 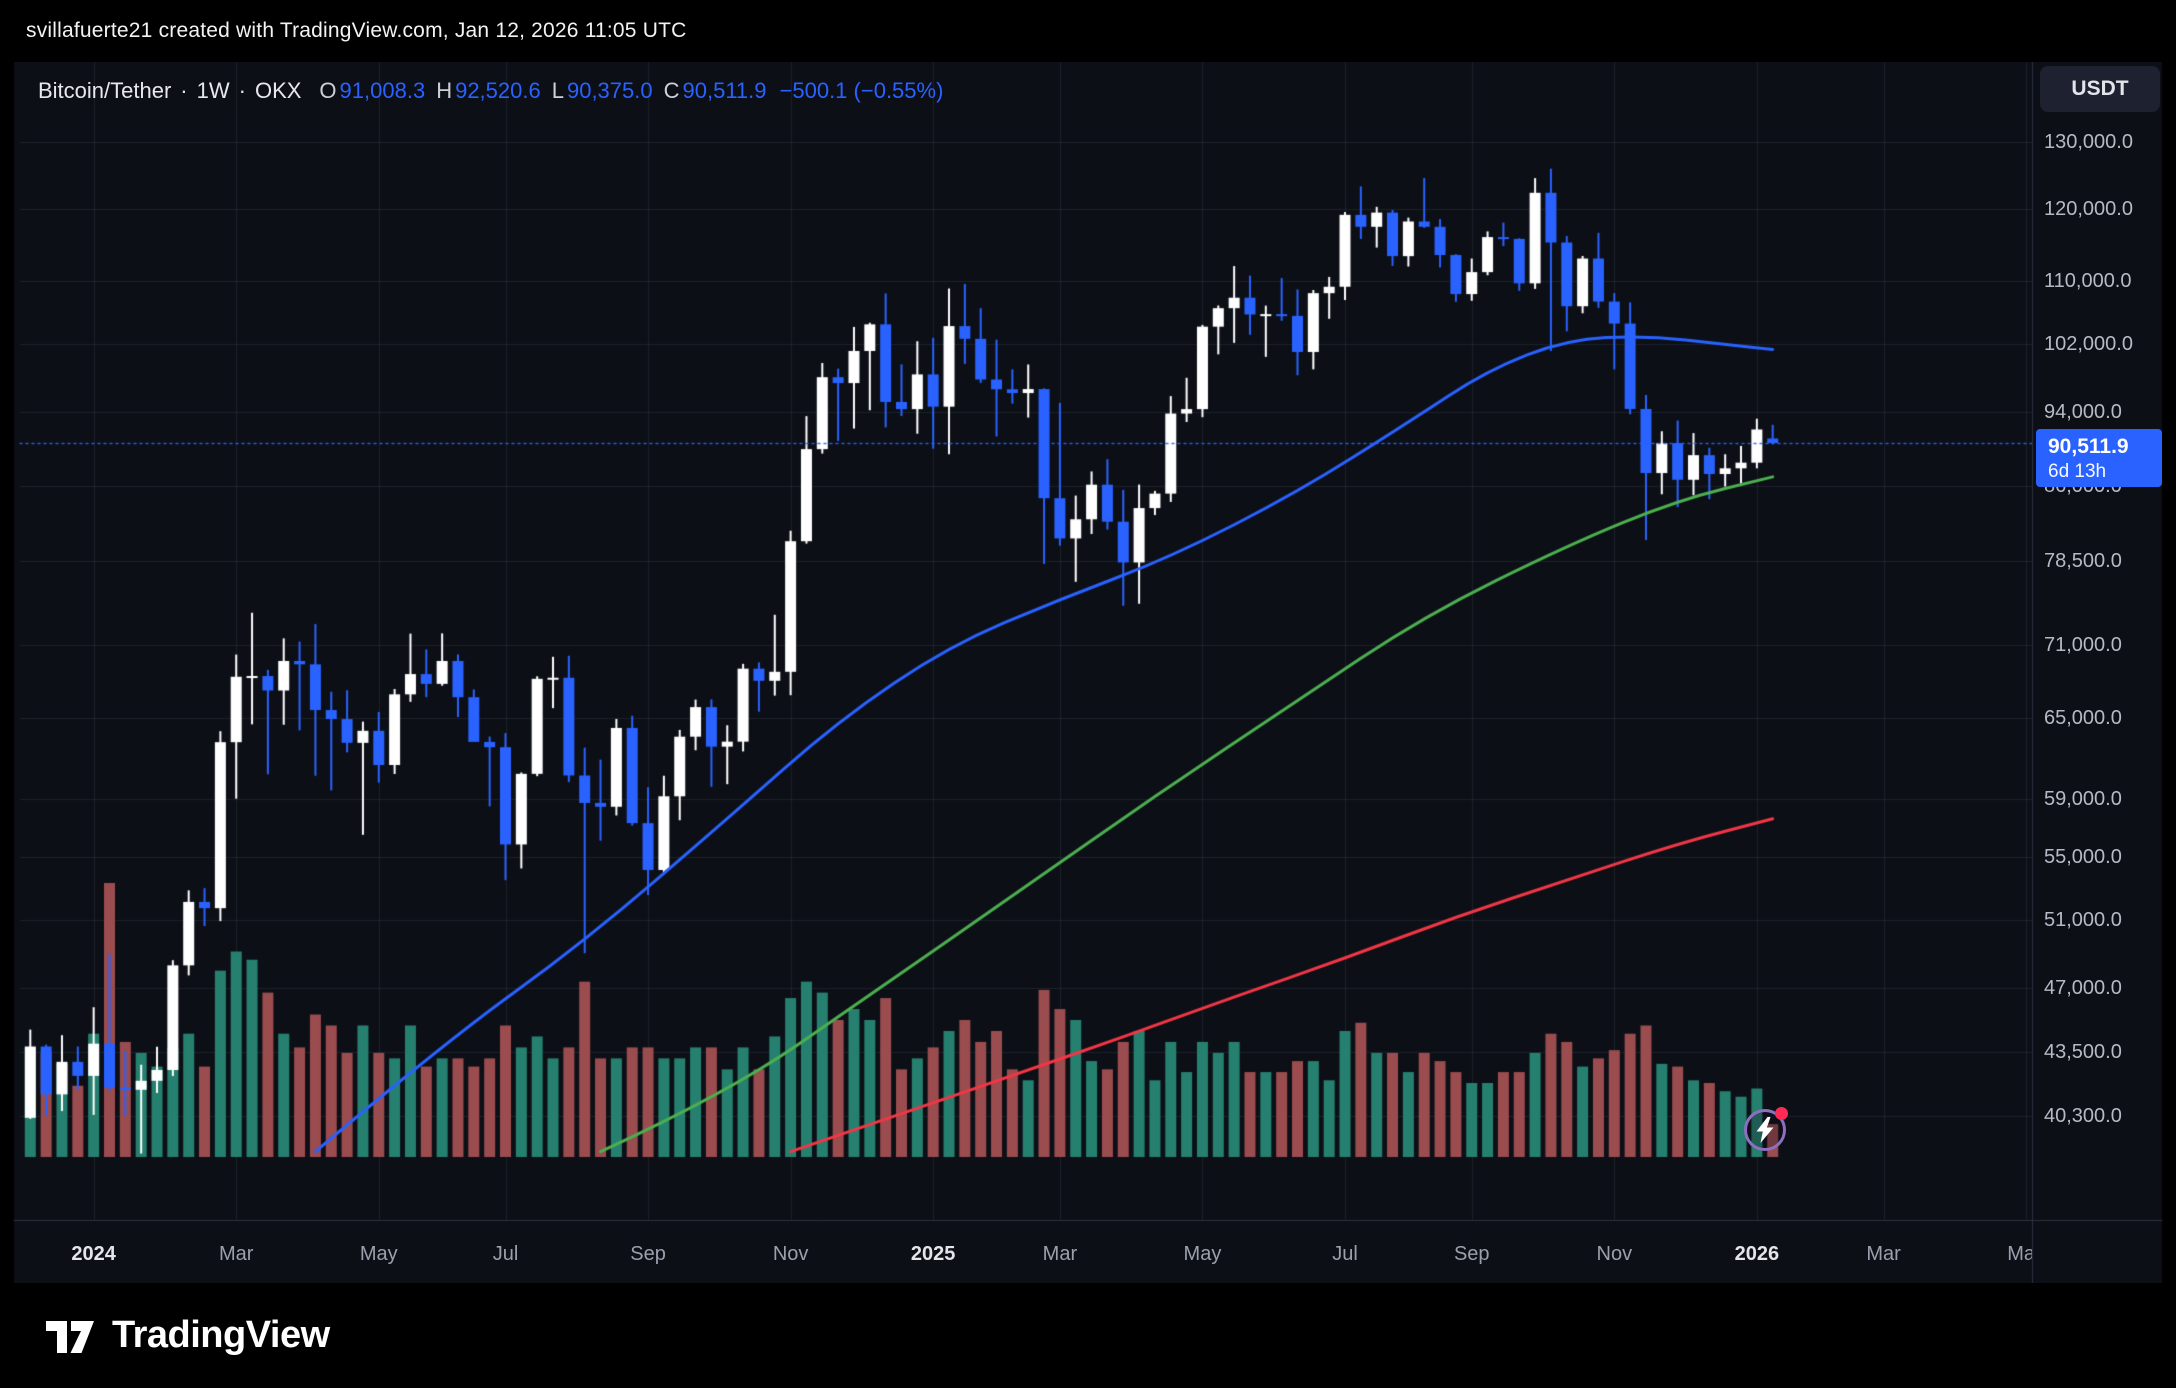 I want to click on close-label: C, so click(x=671, y=90).